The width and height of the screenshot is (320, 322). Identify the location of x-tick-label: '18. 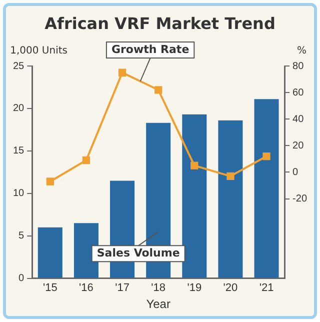
(158, 288).